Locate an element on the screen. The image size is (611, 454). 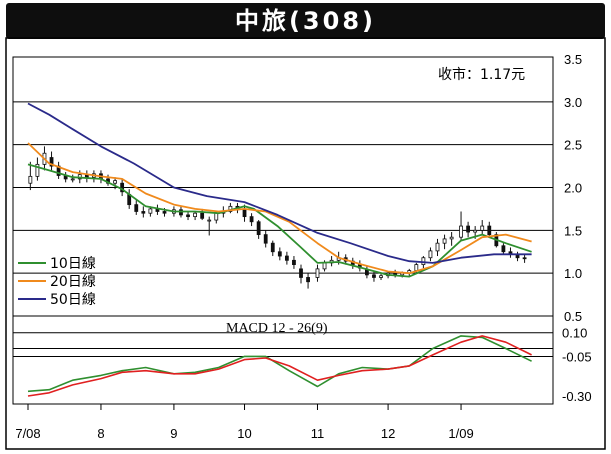
macd-signal-line is located at coordinates (279, 366).